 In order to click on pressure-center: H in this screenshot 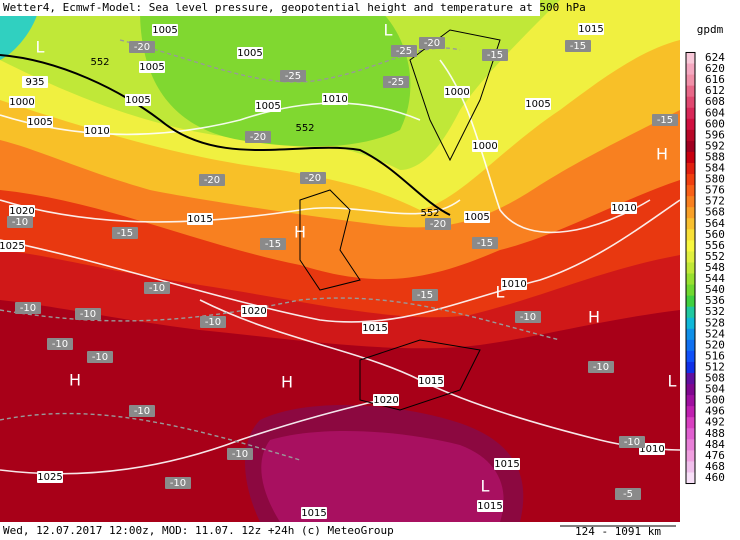, I will do `click(287, 382)`.